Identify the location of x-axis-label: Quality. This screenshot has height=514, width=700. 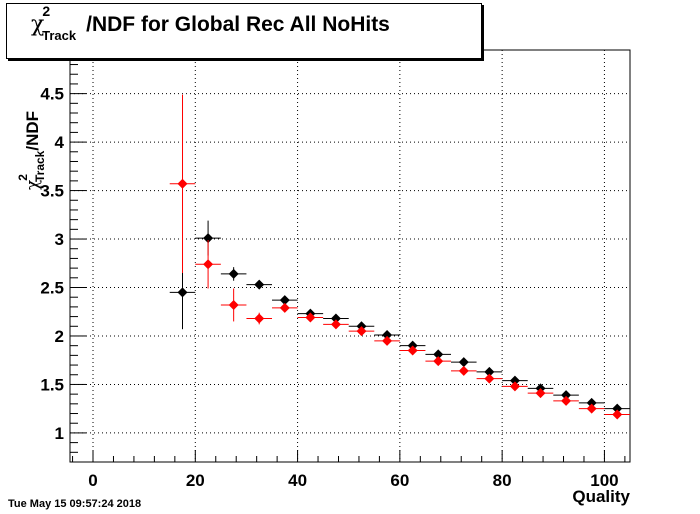
(601, 496).